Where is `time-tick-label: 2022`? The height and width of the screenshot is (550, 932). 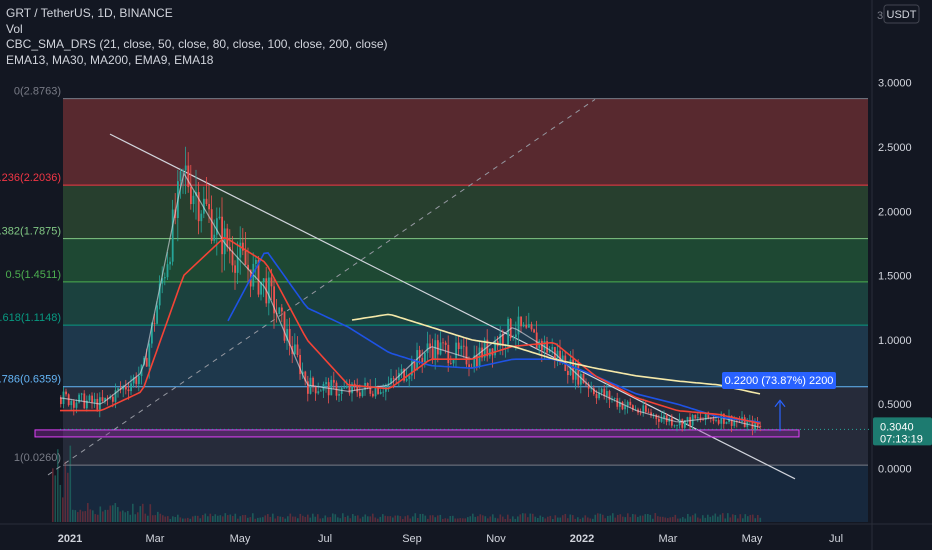 time-tick-label: 2022 is located at coordinates (582, 539).